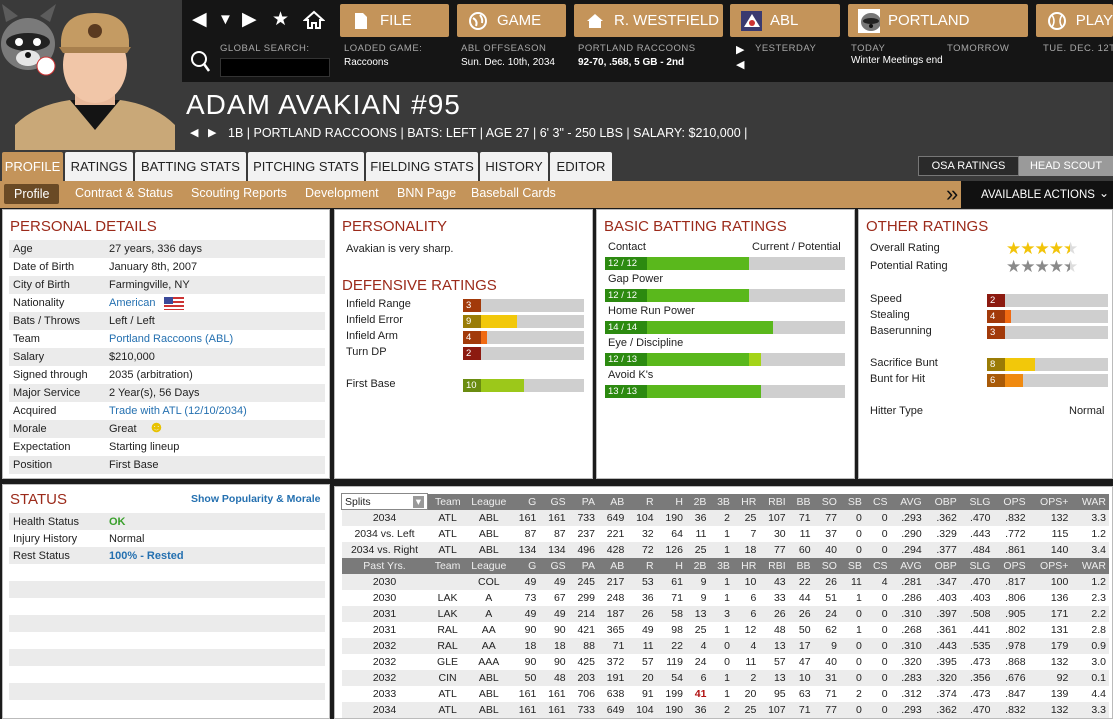 Image resolution: width=1113 pixels, height=719 pixels. What do you see at coordinates (968, 166) in the screenshot?
I see `osa-ratings-toggle: OSA RATINGS` at bounding box center [968, 166].